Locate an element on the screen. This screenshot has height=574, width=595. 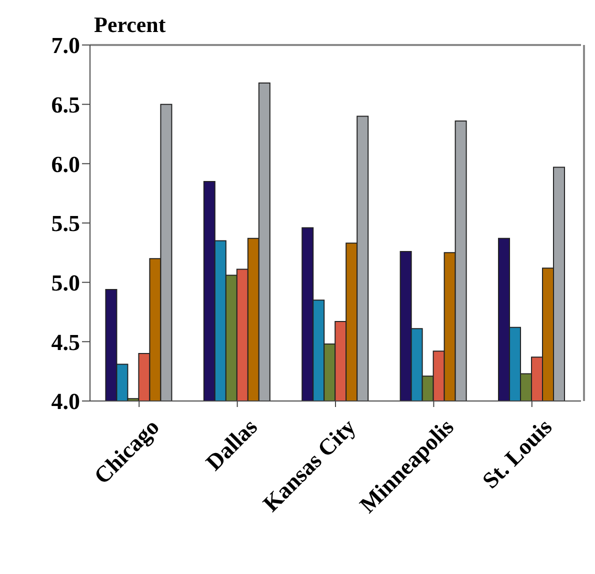
y-tick-label: 4.0 is located at coordinates (65, 401).